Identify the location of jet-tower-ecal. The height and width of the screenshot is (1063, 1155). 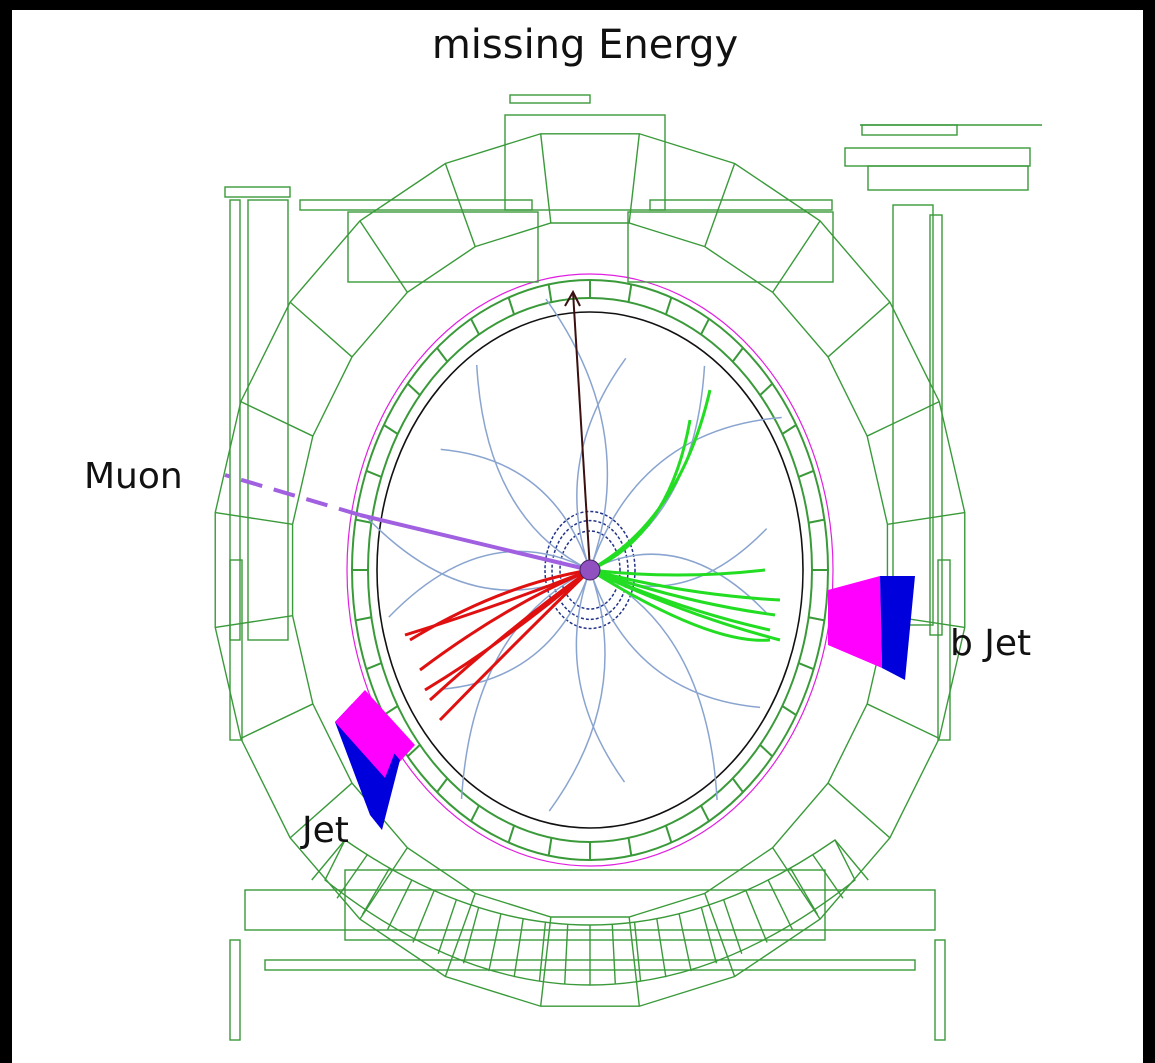
(365, 741).